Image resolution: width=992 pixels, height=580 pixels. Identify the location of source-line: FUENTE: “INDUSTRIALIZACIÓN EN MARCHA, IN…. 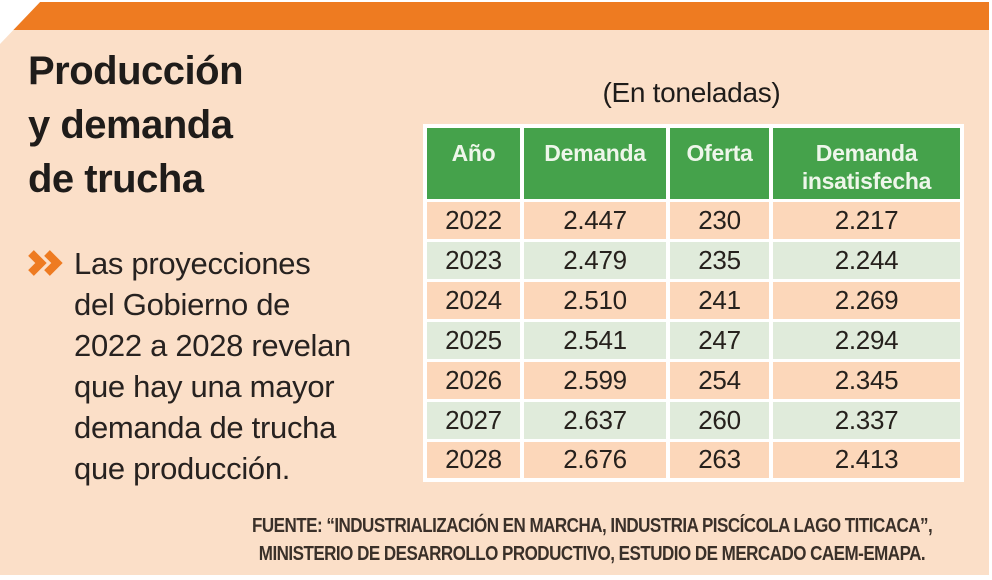
(592, 526).